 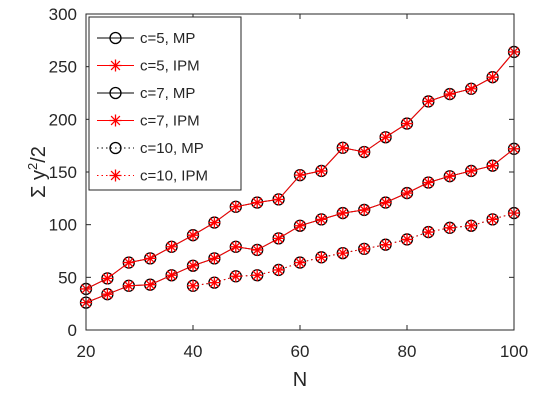 I want to click on x-tick-label: 80, so click(x=407, y=351).